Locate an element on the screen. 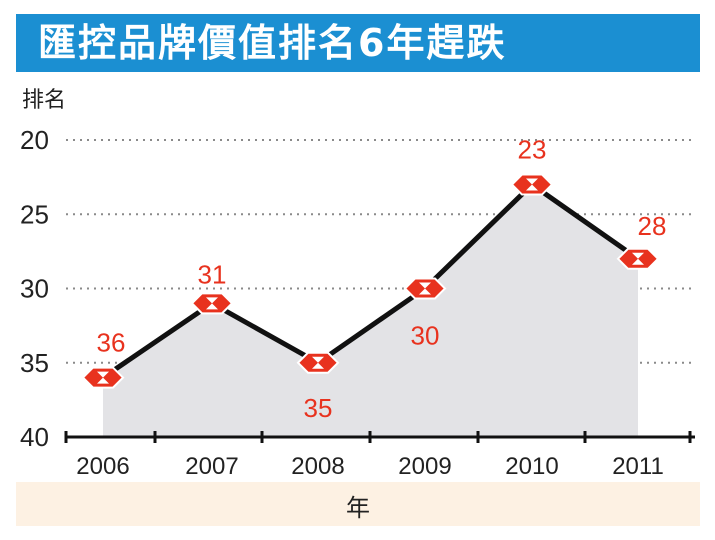  data-label: 35 is located at coordinates (318, 408).